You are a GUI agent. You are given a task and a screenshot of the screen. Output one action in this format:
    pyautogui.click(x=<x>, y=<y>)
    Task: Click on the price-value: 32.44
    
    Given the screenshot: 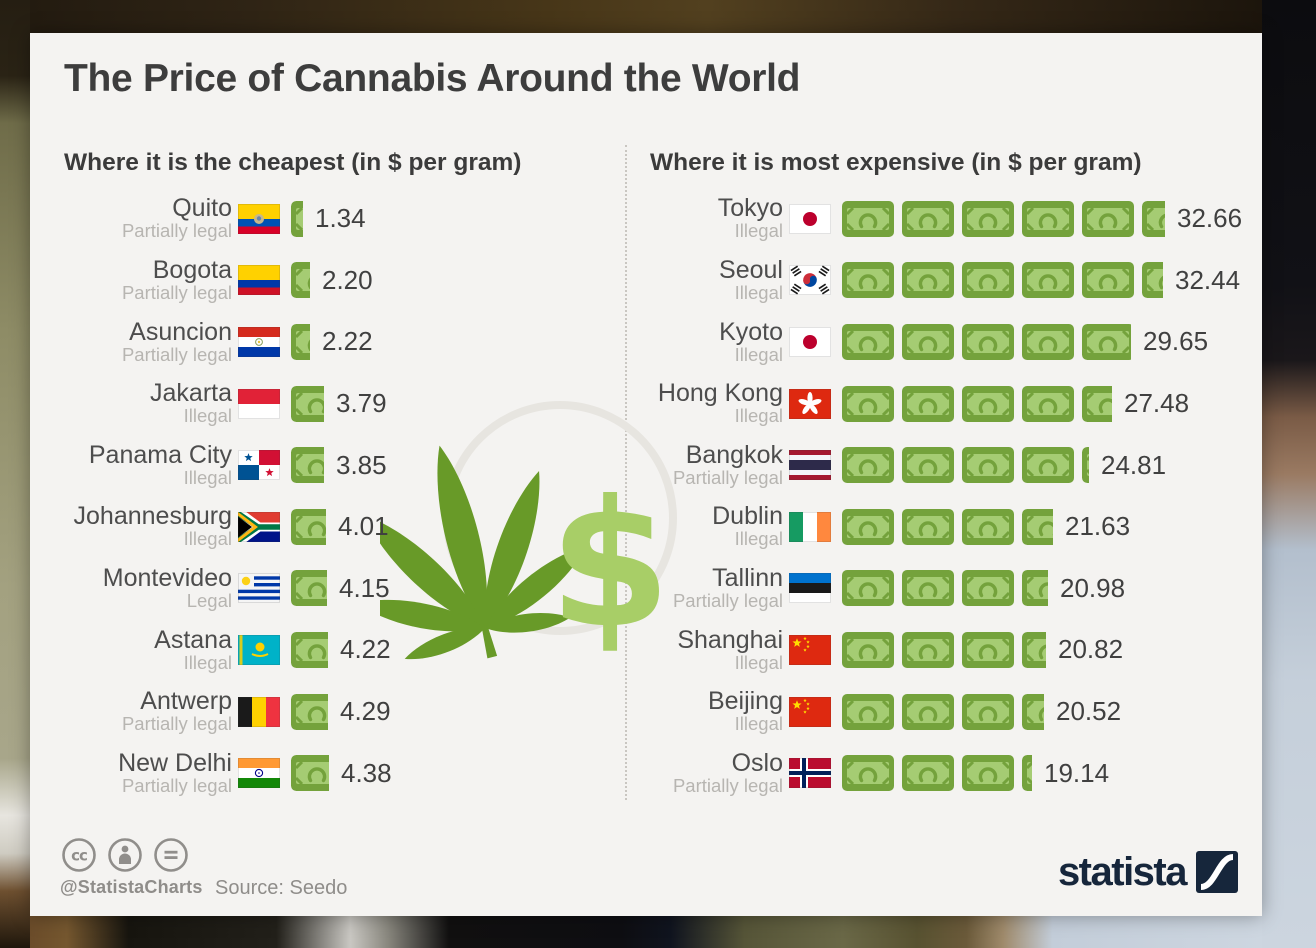 What is the action you would take?
    pyautogui.click(x=1208, y=279)
    